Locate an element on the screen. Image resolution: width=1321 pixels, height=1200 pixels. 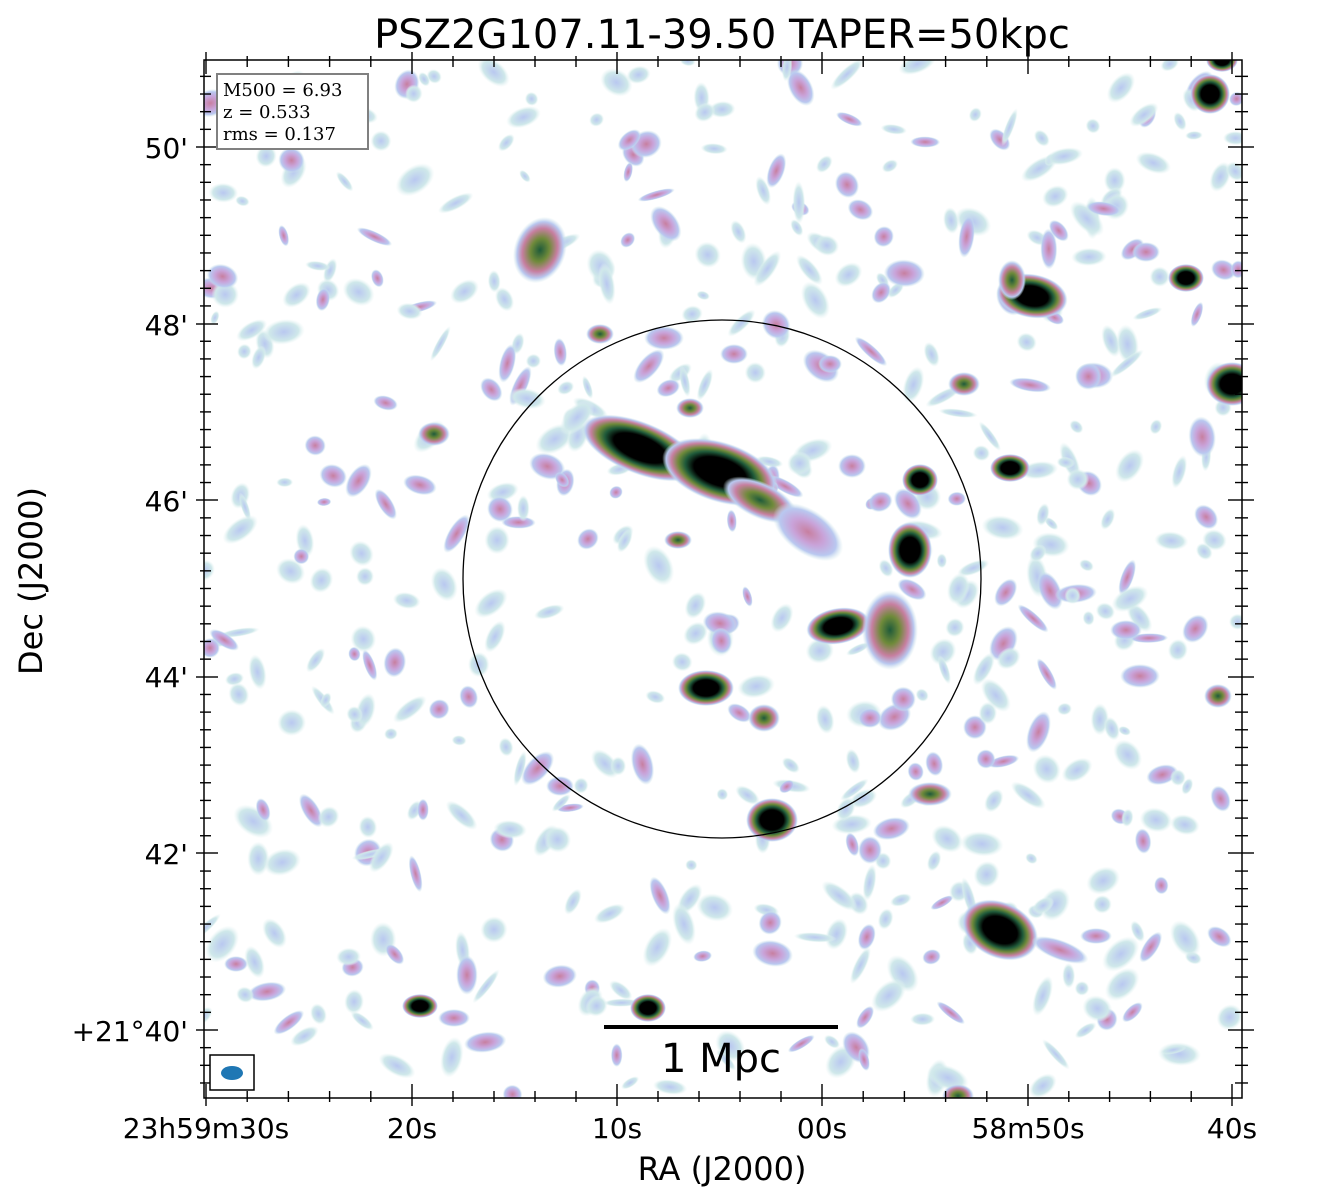
y-tick-label: 46' is located at coordinates (166, 501).